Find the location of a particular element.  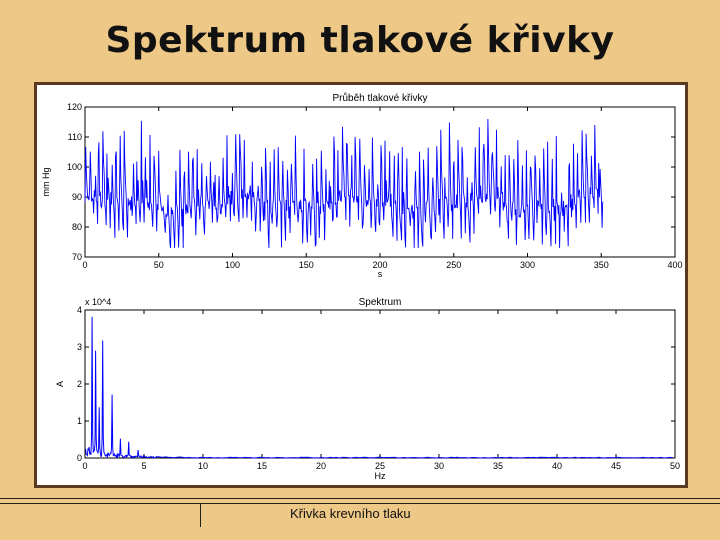

time-plot-ytick-label: 120 is located at coordinates (74, 107).